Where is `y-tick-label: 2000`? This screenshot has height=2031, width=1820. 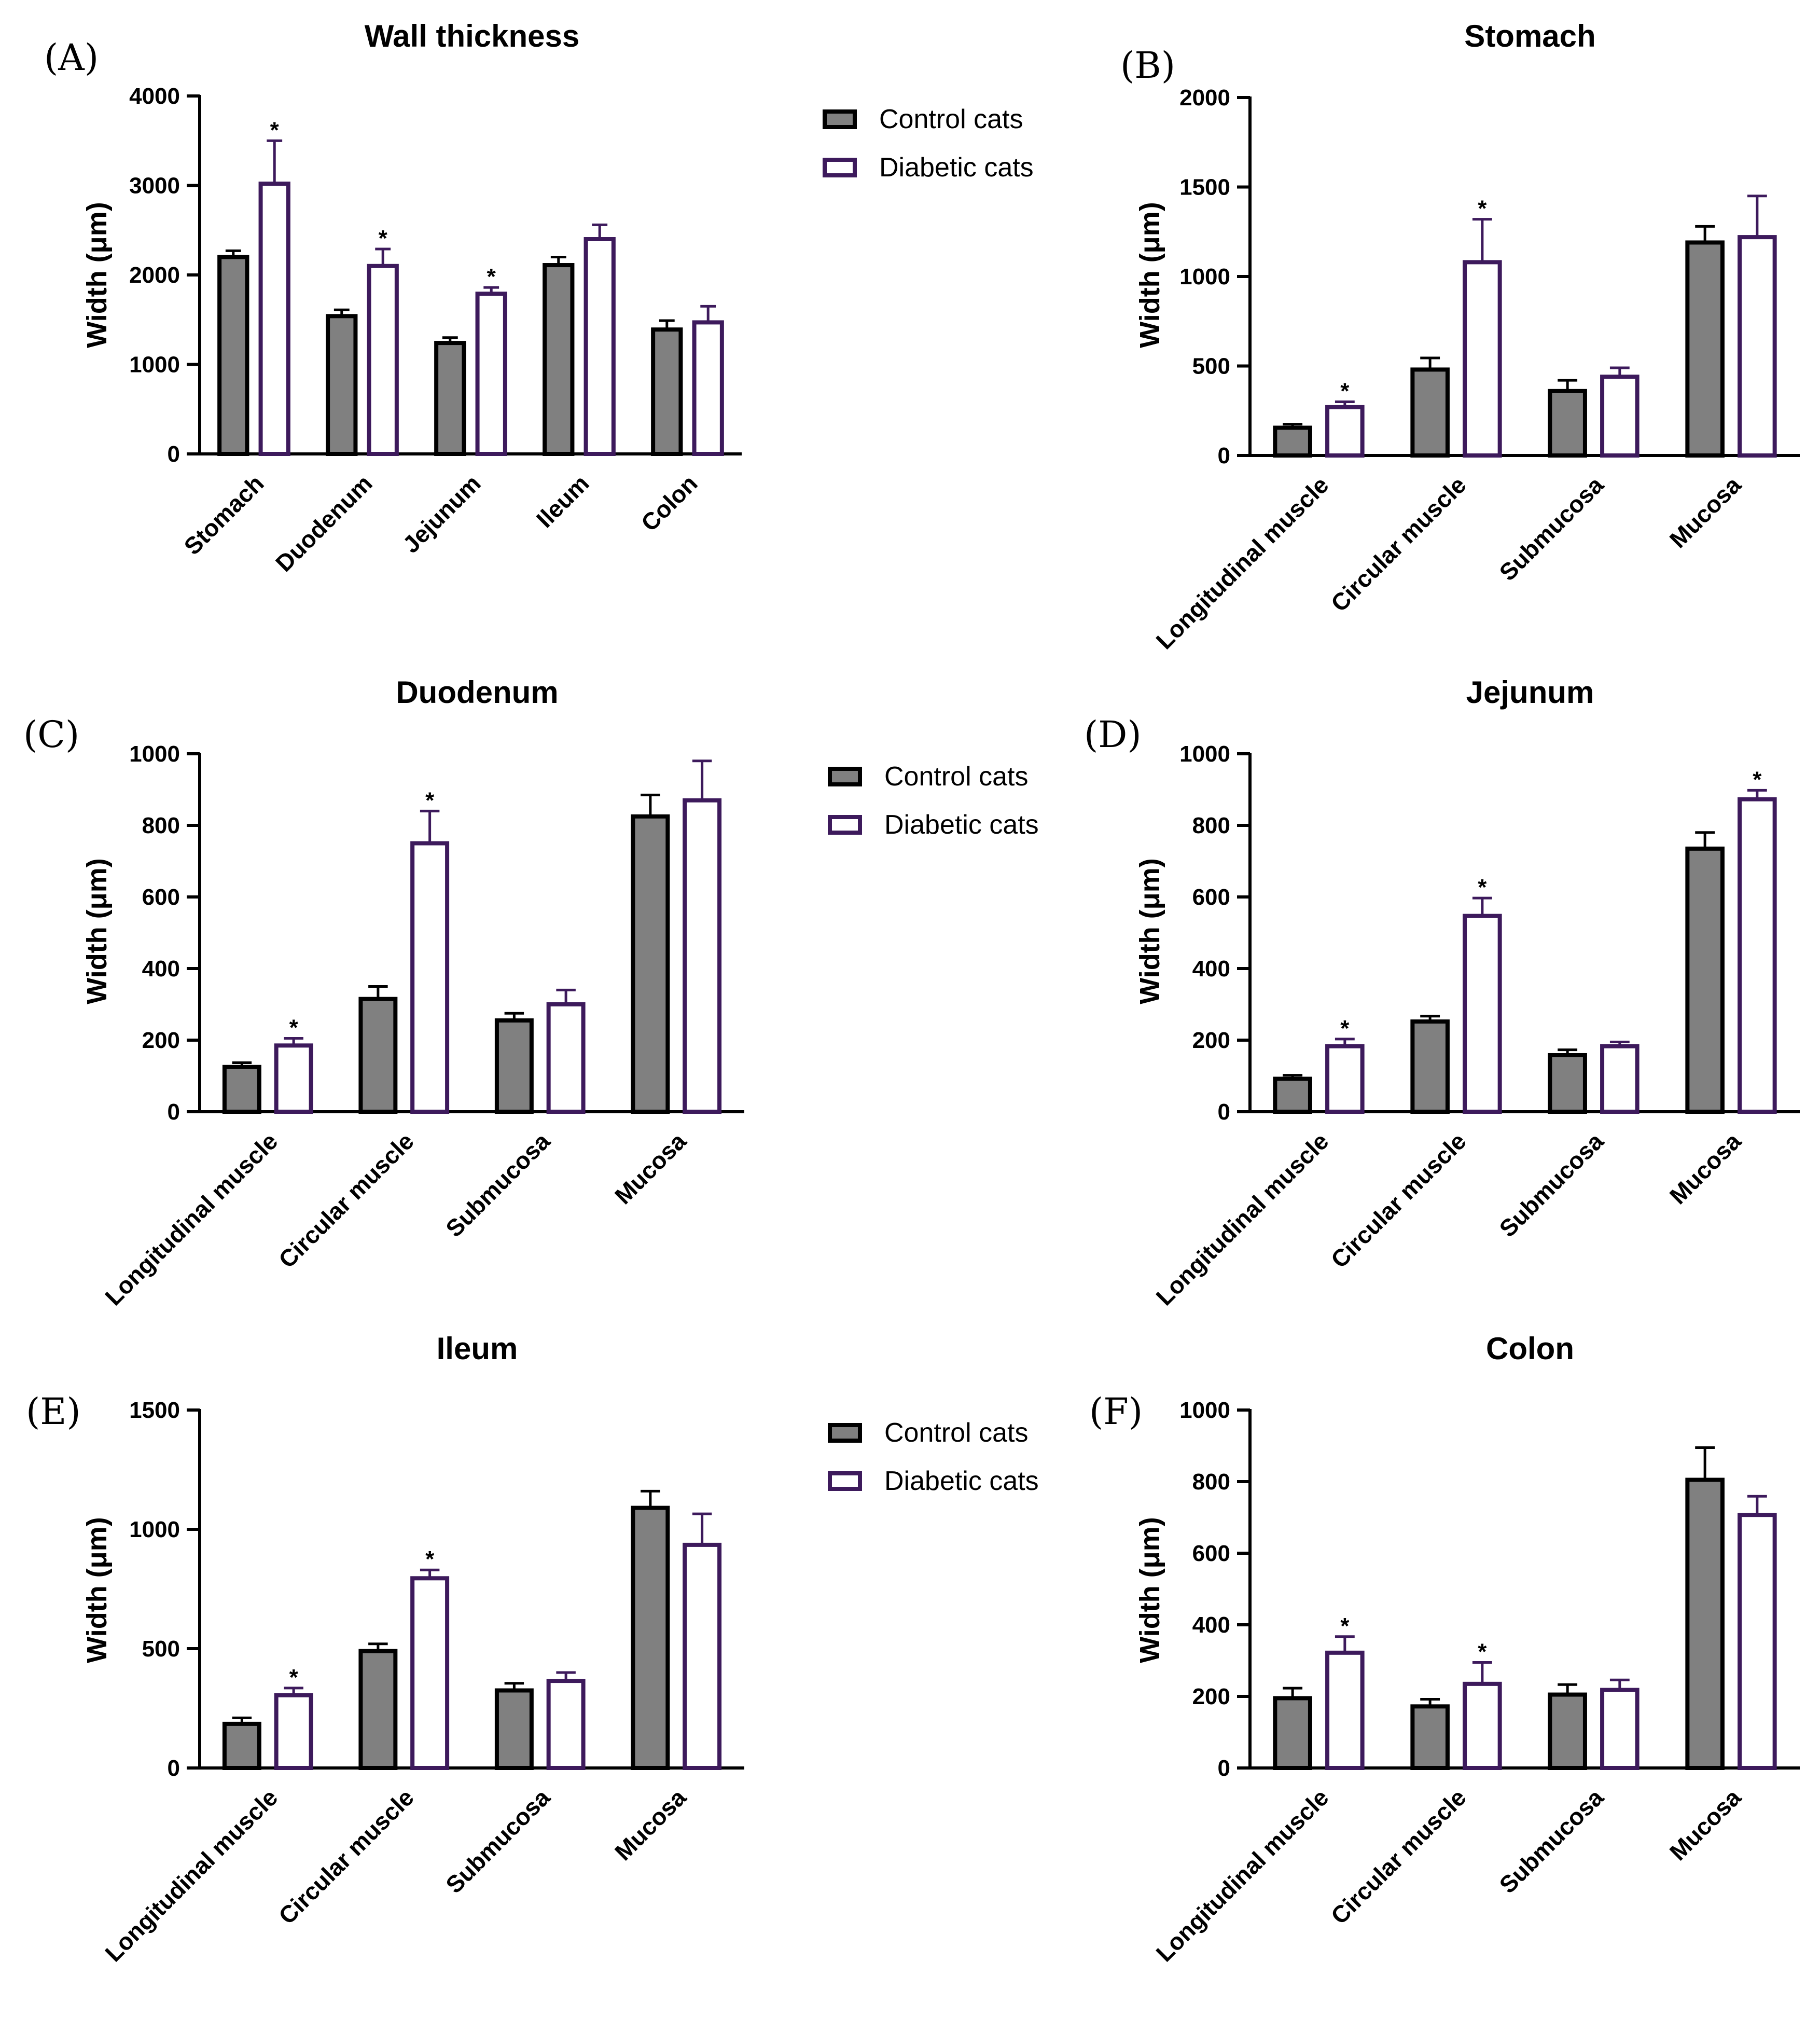
y-tick-label: 2000 is located at coordinates (154, 275).